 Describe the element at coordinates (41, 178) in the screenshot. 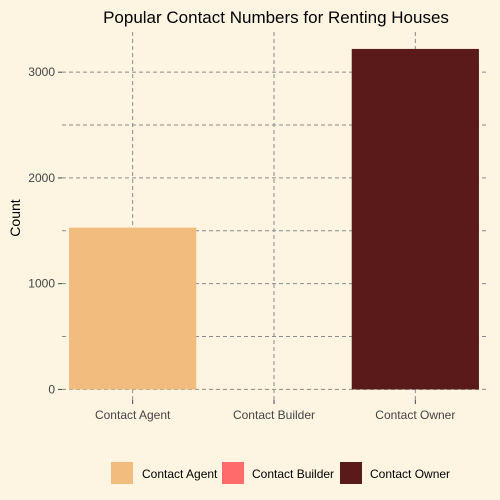

I see `y-tick-label: 2000` at that location.